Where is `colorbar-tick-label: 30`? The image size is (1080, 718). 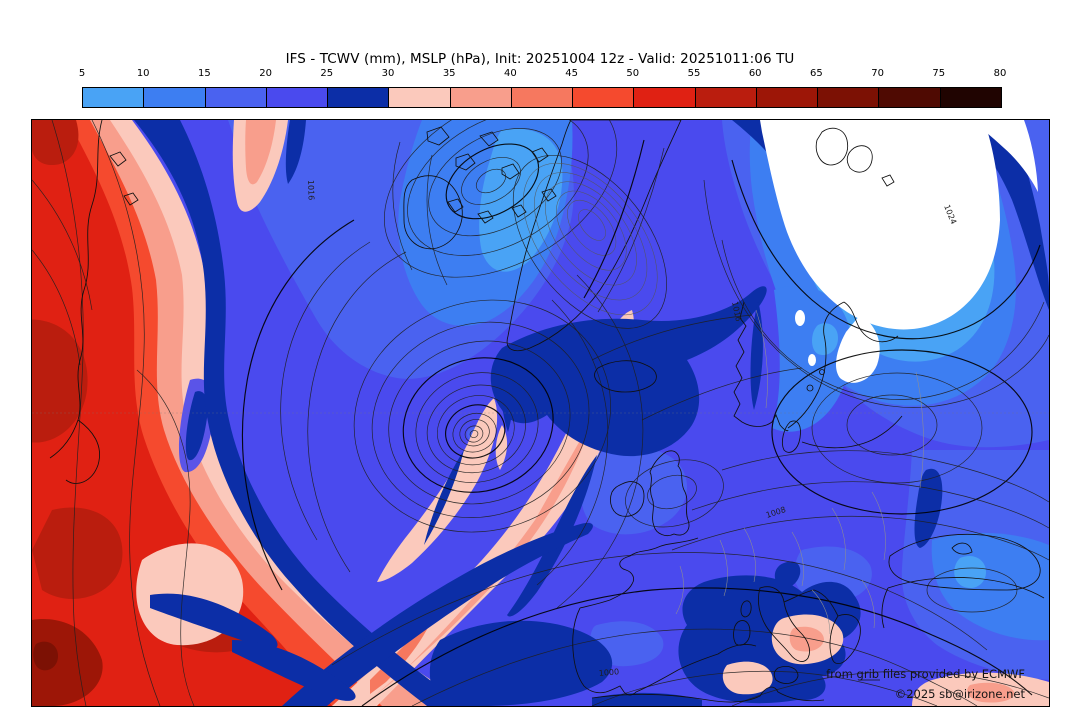 colorbar-tick-label: 30 is located at coordinates (388, 73).